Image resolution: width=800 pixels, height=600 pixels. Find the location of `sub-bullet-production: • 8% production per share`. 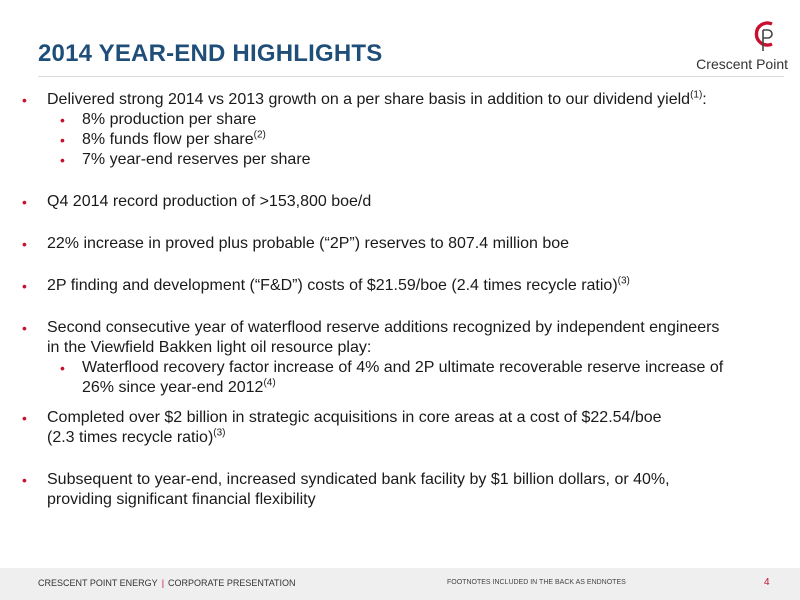

sub-bullet-production: • 8% production per share is located at coordinates (421, 120).